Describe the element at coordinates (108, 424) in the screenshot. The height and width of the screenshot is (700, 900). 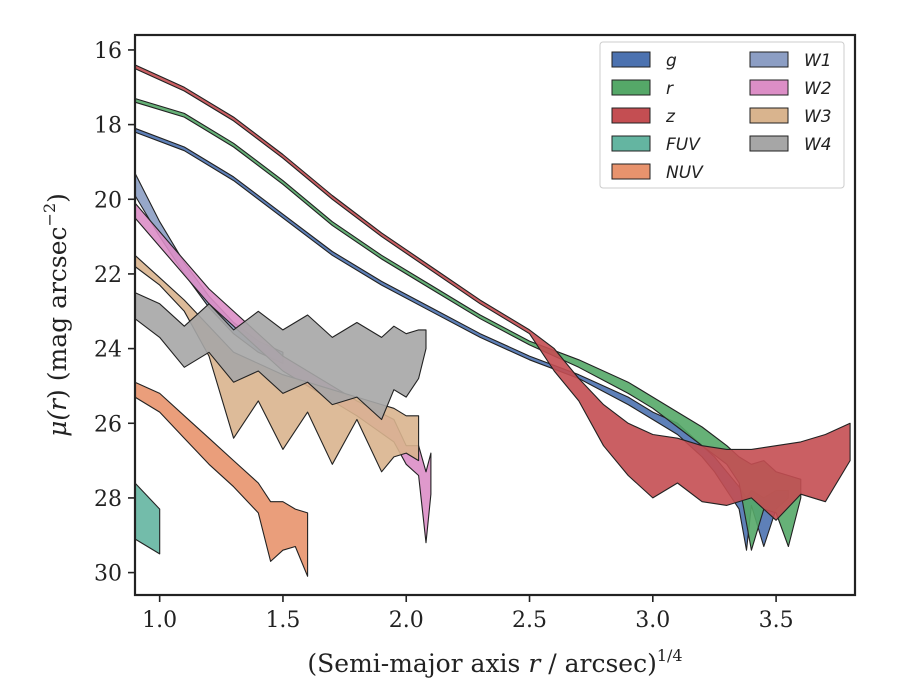
I see `y-tick-label: 26` at that location.